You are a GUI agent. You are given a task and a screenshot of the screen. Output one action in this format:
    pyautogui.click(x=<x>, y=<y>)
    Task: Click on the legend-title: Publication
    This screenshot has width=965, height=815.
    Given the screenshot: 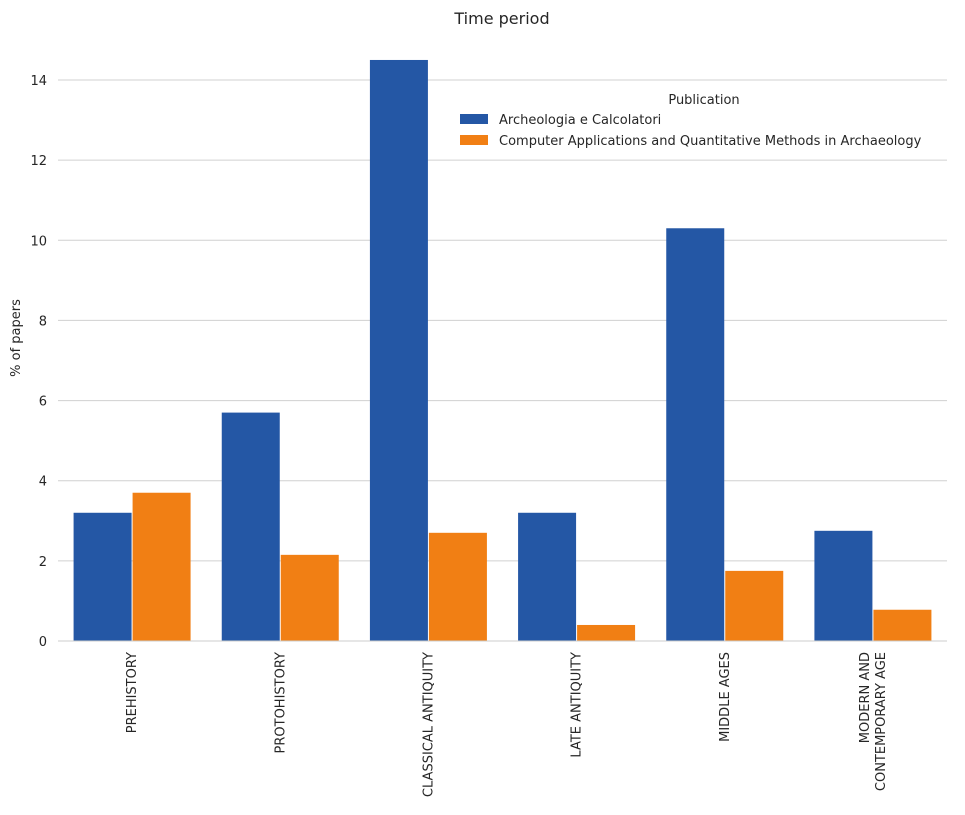 What is the action you would take?
    pyautogui.click(x=703, y=100)
    